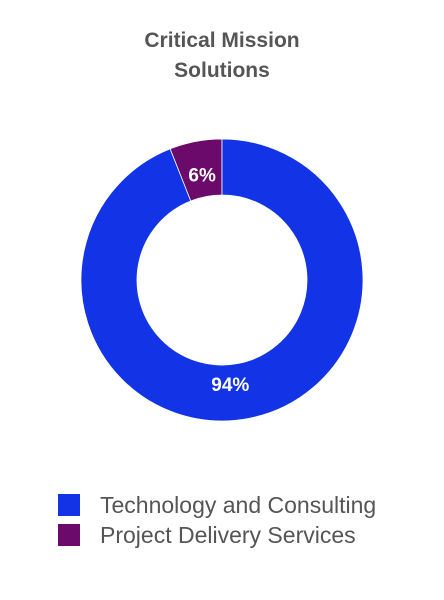  I want to click on chart-title: Critical Mission Solutions, so click(222, 56).